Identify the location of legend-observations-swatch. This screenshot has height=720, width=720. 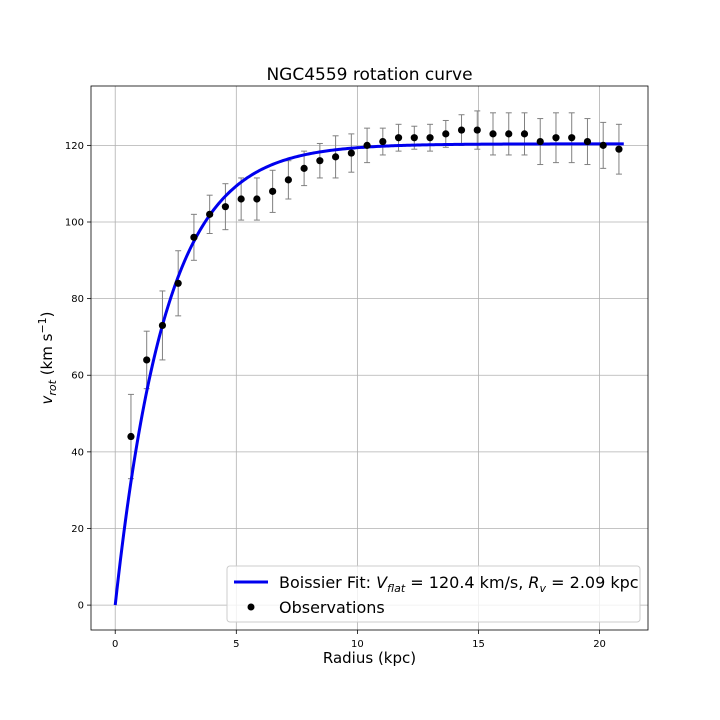
(251, 607).